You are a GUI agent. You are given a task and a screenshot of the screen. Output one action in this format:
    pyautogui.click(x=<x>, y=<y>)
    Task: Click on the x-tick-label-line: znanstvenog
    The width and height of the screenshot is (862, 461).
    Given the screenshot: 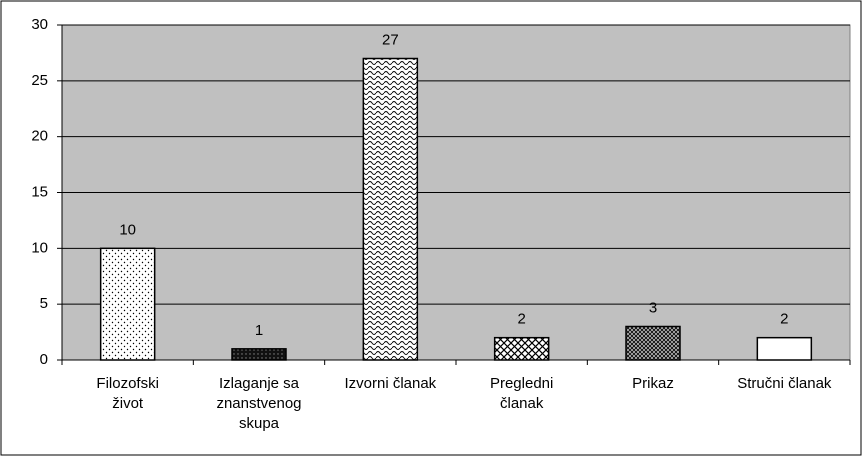 What is the action you would take?
    pyautogui.click(x=258, y=403)
    